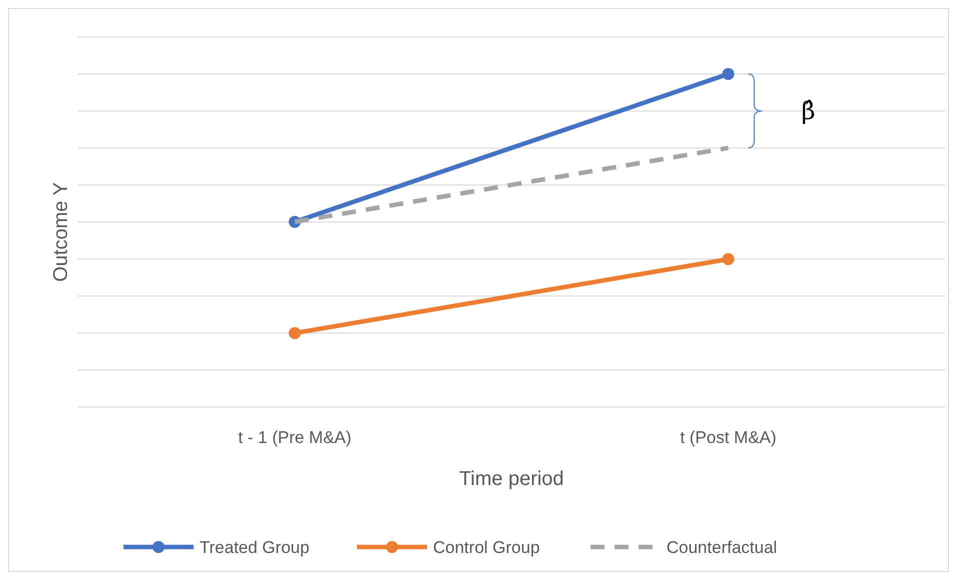 This screenshot has width=957, height=580. I want to click on x-axis-title: Time period, so click(511, 479).